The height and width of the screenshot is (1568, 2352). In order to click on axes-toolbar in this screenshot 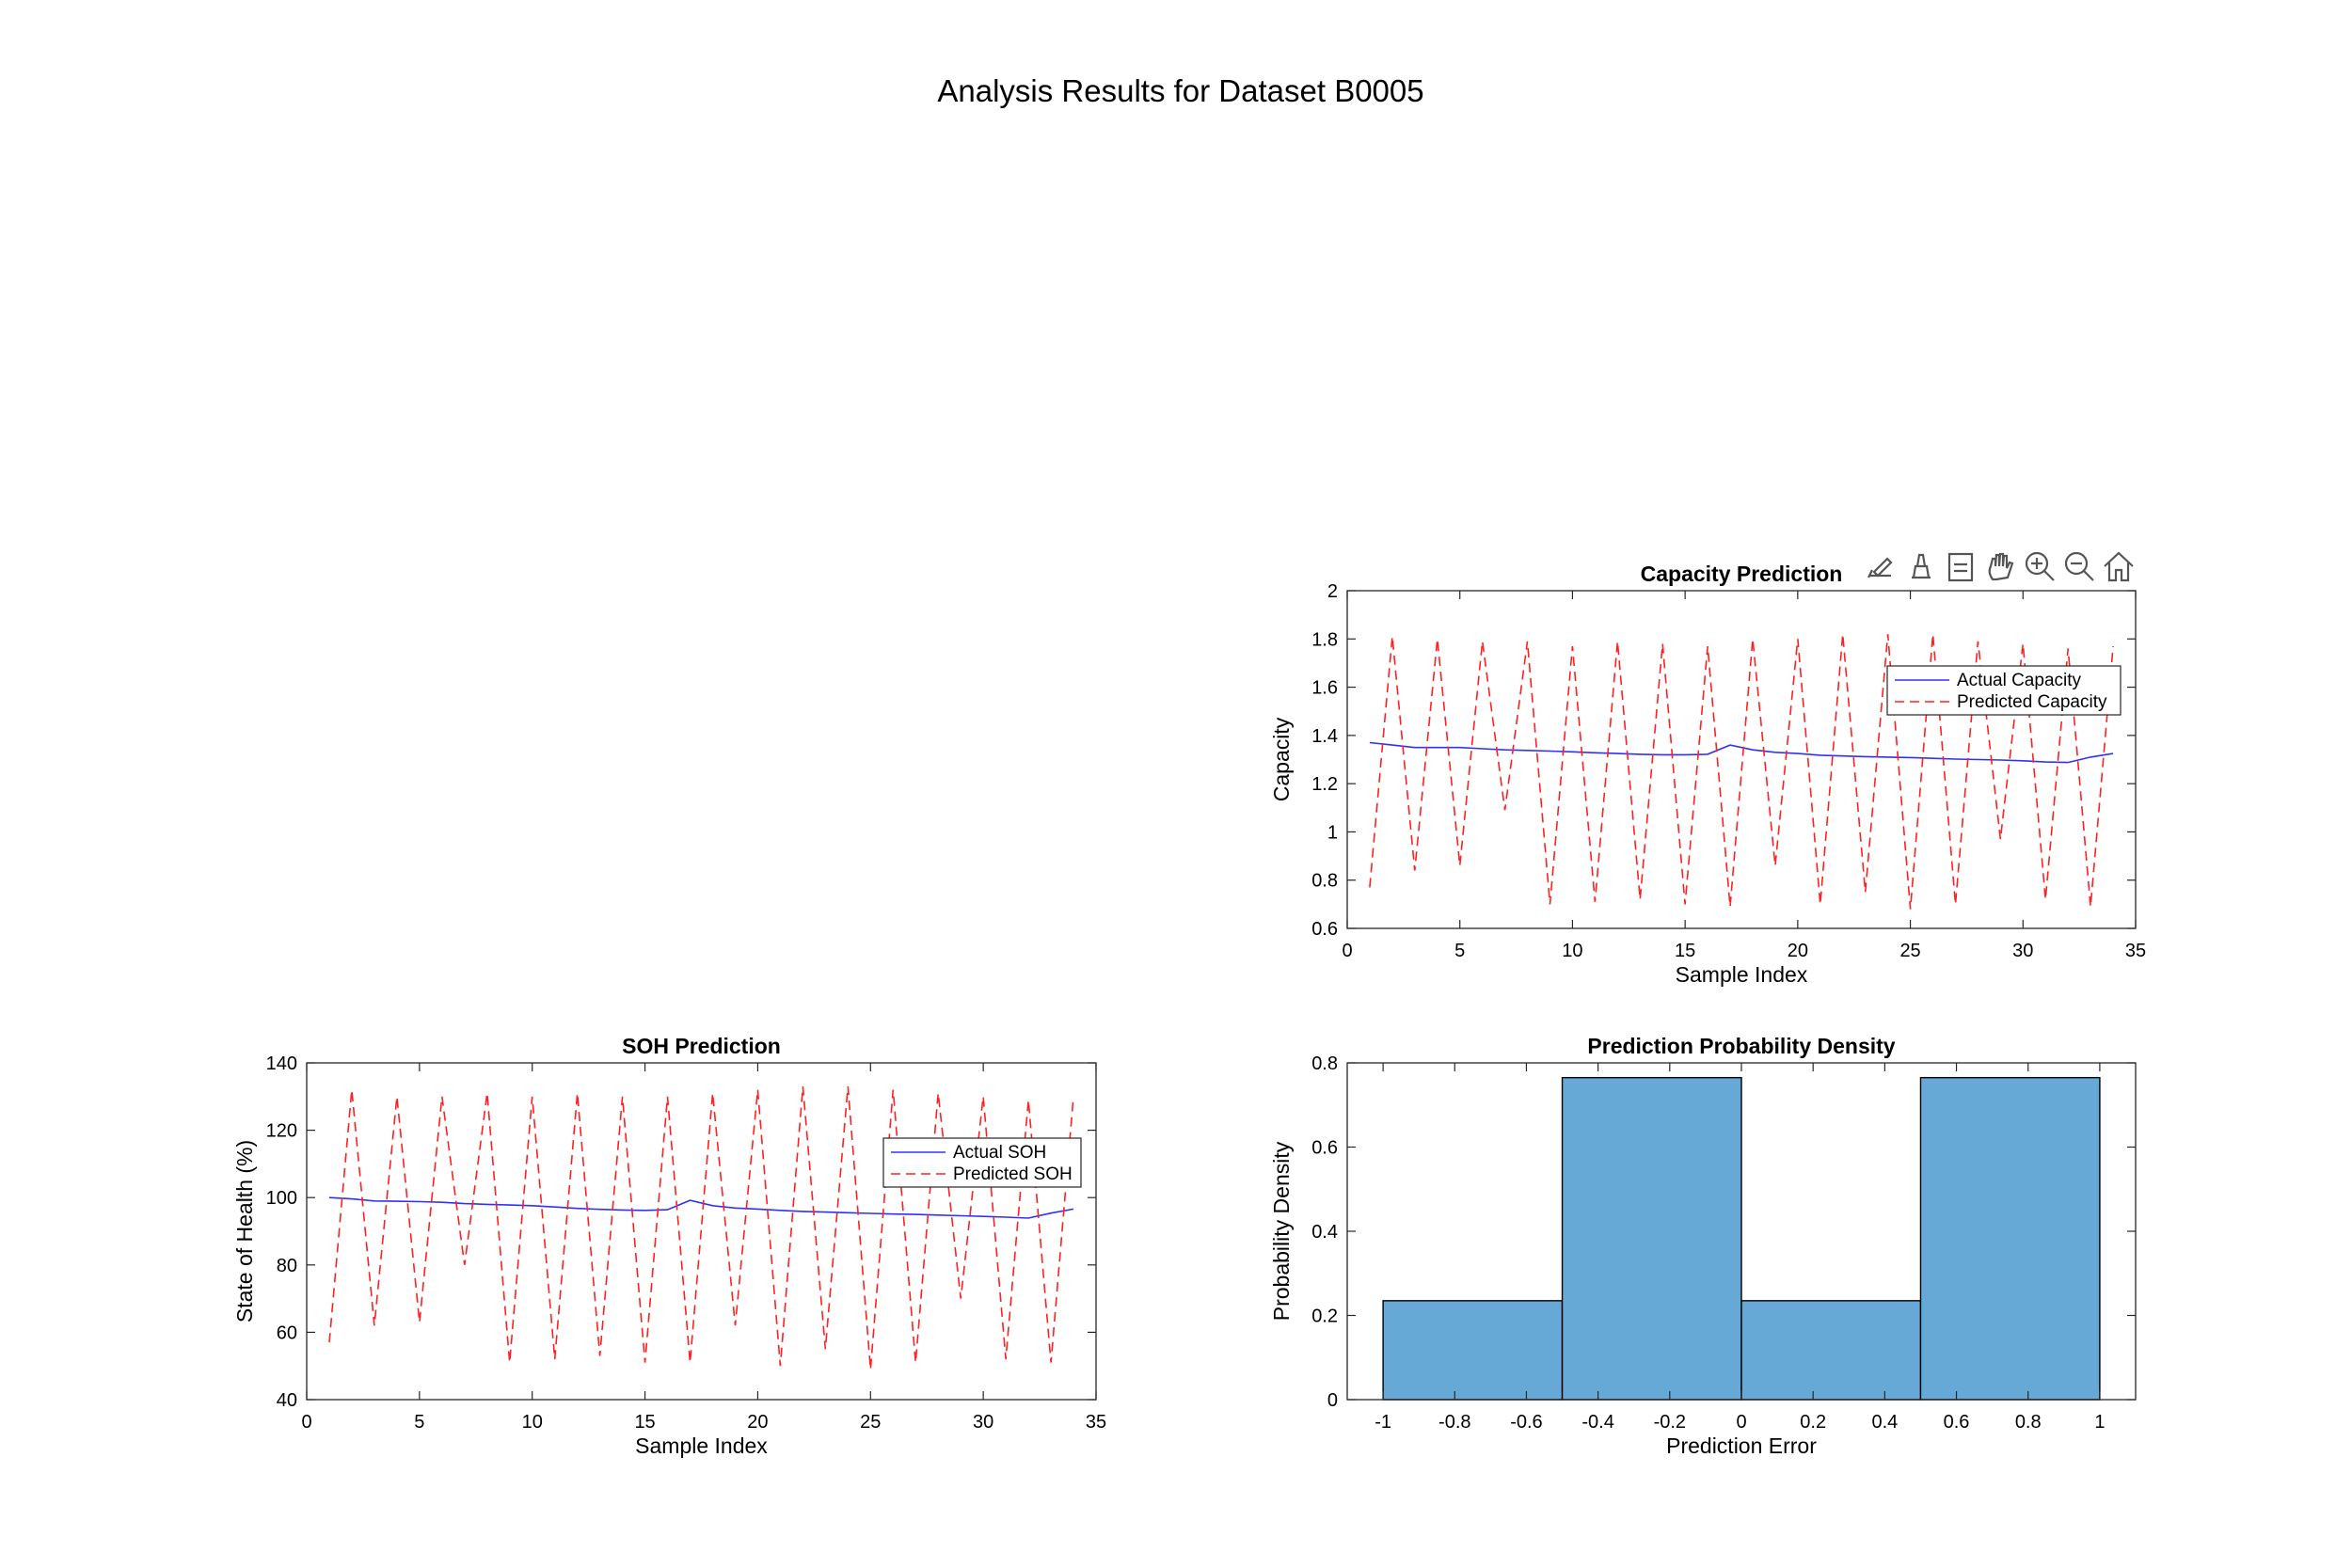, I will do `click(2000, 566)`.